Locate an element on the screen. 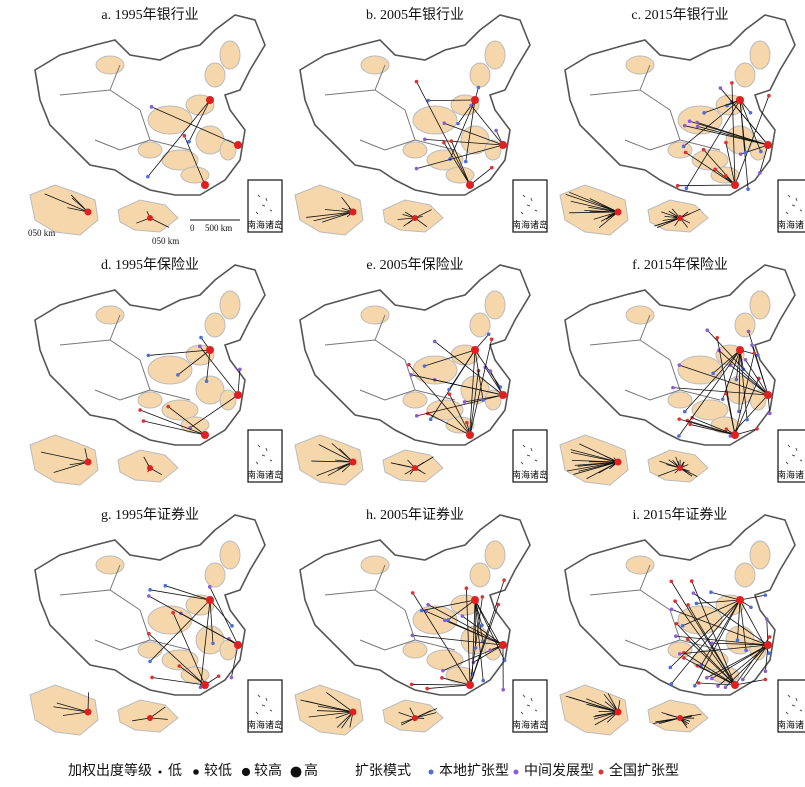 This screenshot has width=805, height=787. islands is located at coordinates (529, 454).